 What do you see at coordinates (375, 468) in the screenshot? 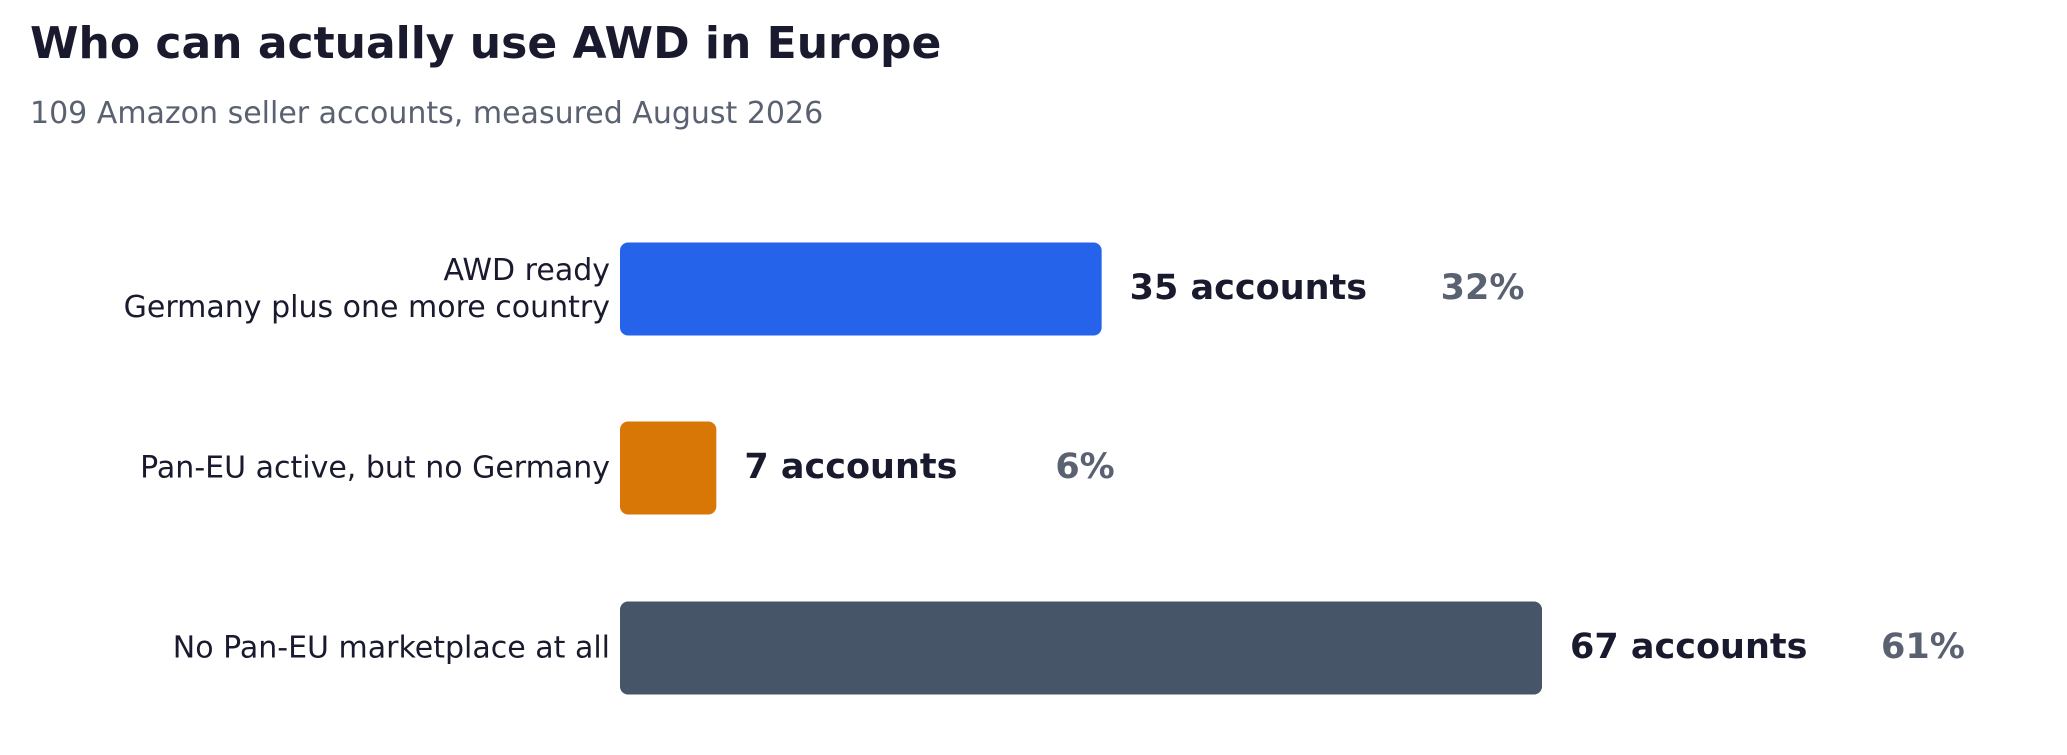
I see `category-label: Pan-EU active, but no Germany` at bounding box center [375, 468].